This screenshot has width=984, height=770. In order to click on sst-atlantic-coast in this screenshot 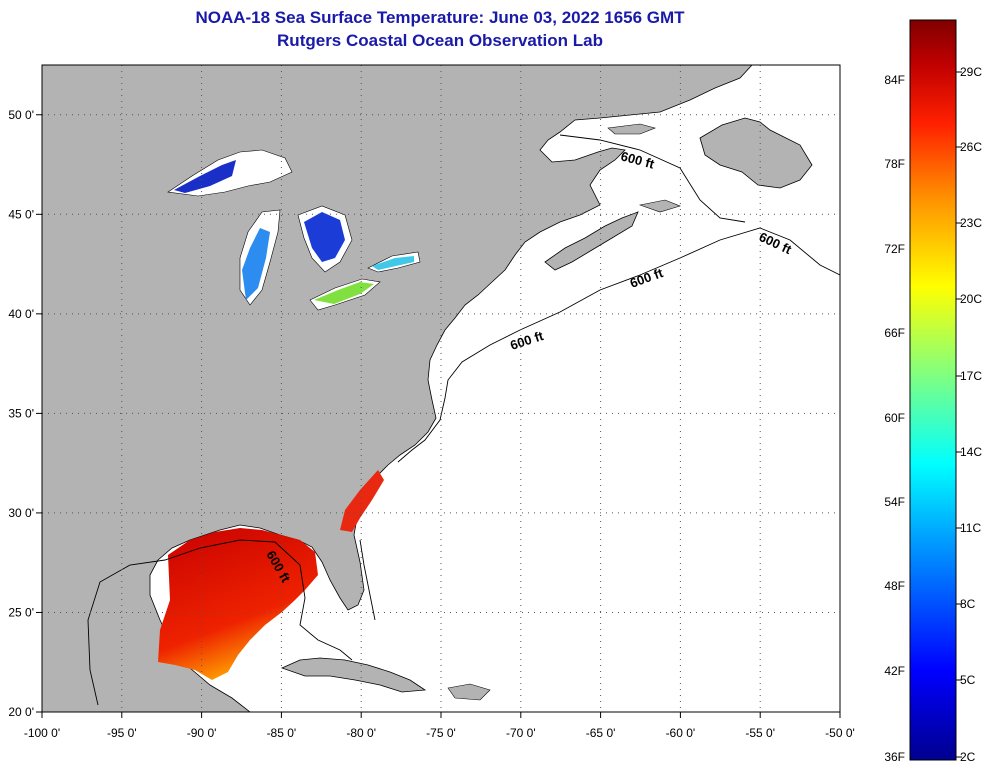, I will do `click(362, 501)`.